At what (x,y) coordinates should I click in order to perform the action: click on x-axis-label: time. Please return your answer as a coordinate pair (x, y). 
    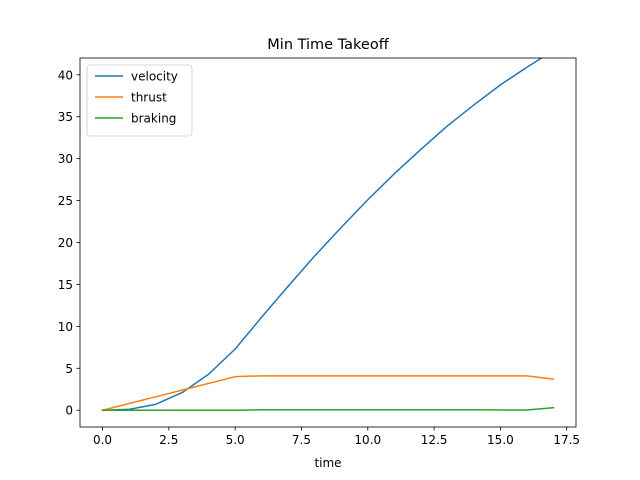
    Looking at the image, I should click on (327, 463).